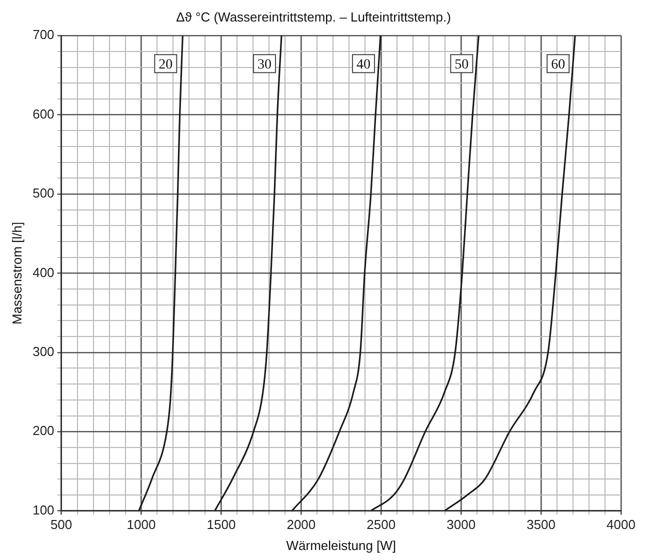 This screenshot has height=560, width=651. Describe the element at coordinates (141, 524) in the screenshot. I see `x-tick-label: 1000` at that location.